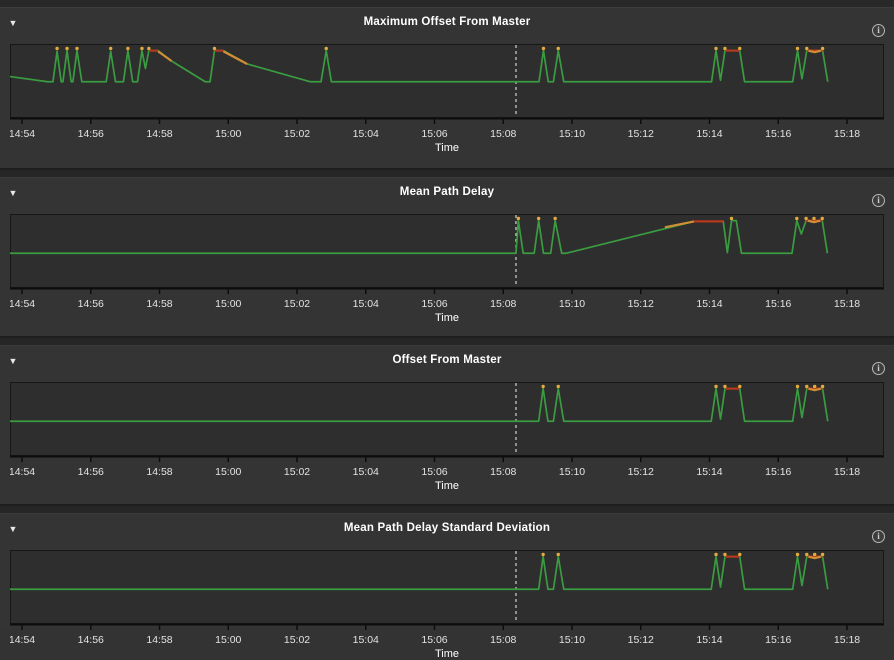  Describe the element at coordinates (447, 192) in the screenshot. I see `panel-title: Mean Path Delay` at that location.